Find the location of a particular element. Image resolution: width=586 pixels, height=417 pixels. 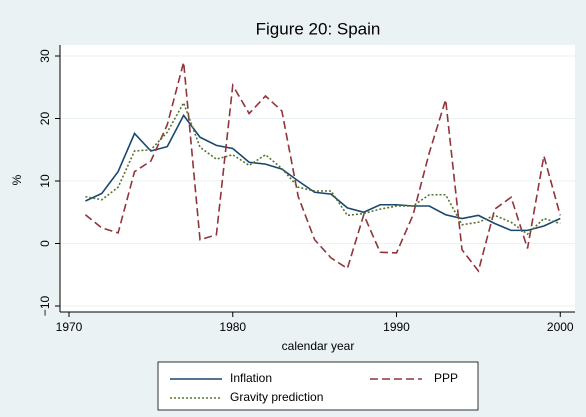

legend-box is located at coordinates (318, 386).